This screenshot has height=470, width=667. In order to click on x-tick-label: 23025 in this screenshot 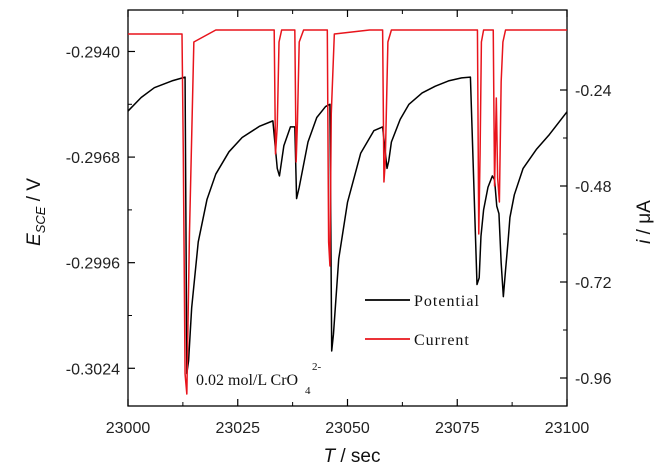, I will do `click(238, 428)`.